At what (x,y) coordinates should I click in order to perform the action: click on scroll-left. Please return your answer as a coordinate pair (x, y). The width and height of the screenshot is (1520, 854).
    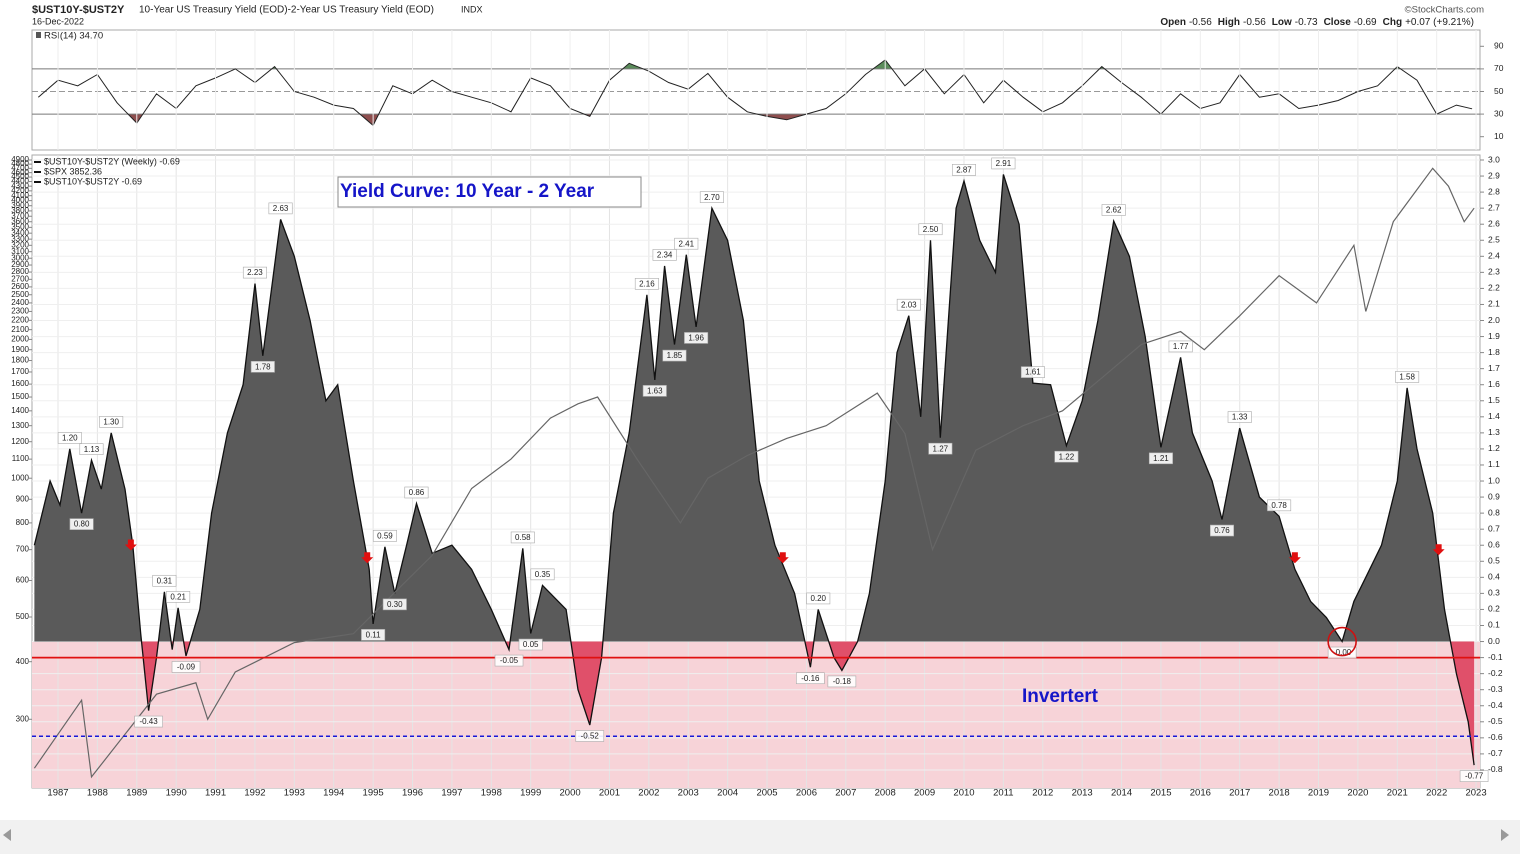
    Looking at the image, I should click on (7, 835).